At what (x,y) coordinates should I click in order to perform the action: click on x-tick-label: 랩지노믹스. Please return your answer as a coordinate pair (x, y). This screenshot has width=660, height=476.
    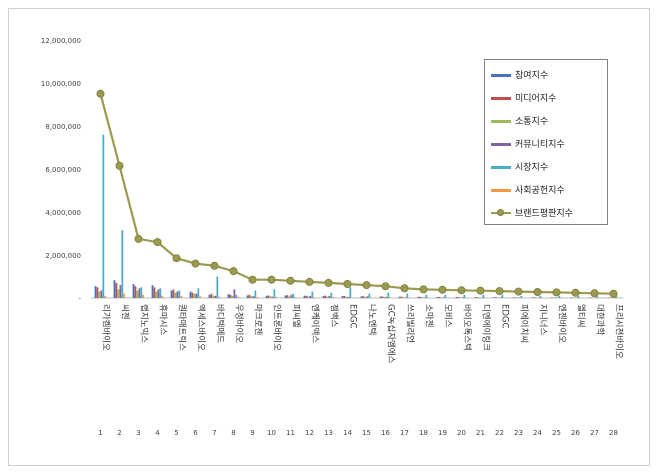
    Looking at the image, I should click on (144, 323).